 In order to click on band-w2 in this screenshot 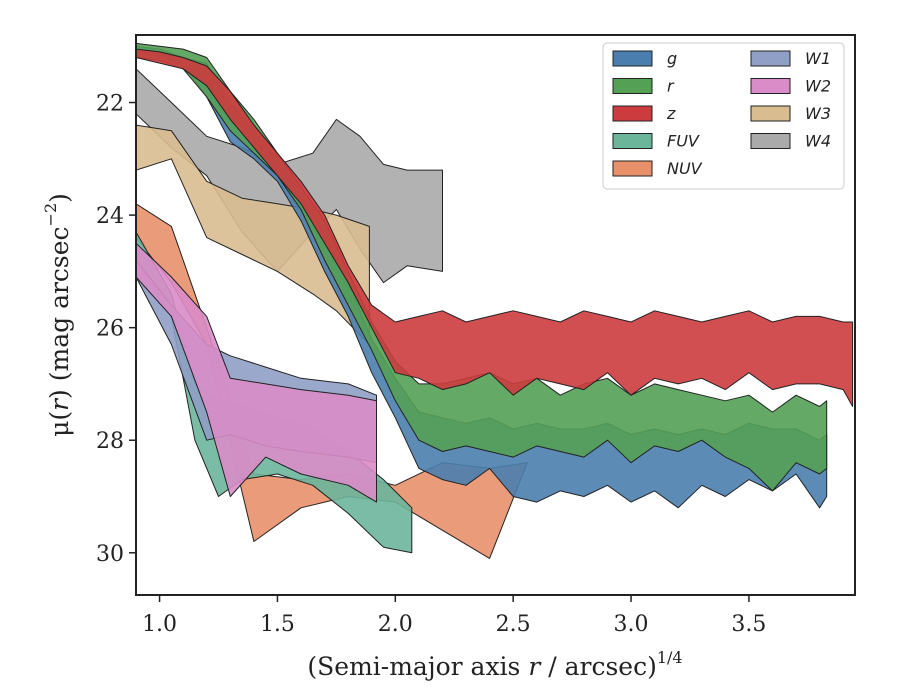, I will do `click(256, 372)`.